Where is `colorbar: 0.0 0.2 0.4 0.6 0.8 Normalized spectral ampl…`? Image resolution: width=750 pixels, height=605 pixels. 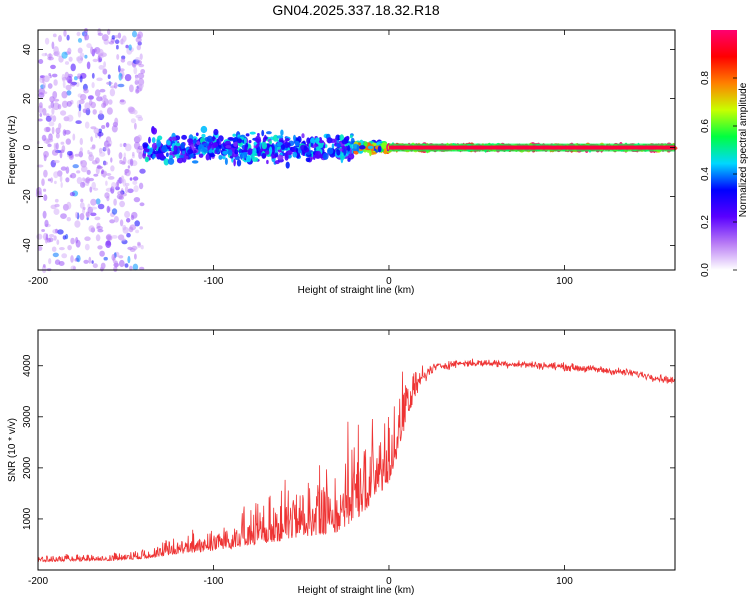
colorbar: 0.0 0.2 0.4 0.6 0.8 Normalized spectral ampl… is located at coordinates (724, 153).